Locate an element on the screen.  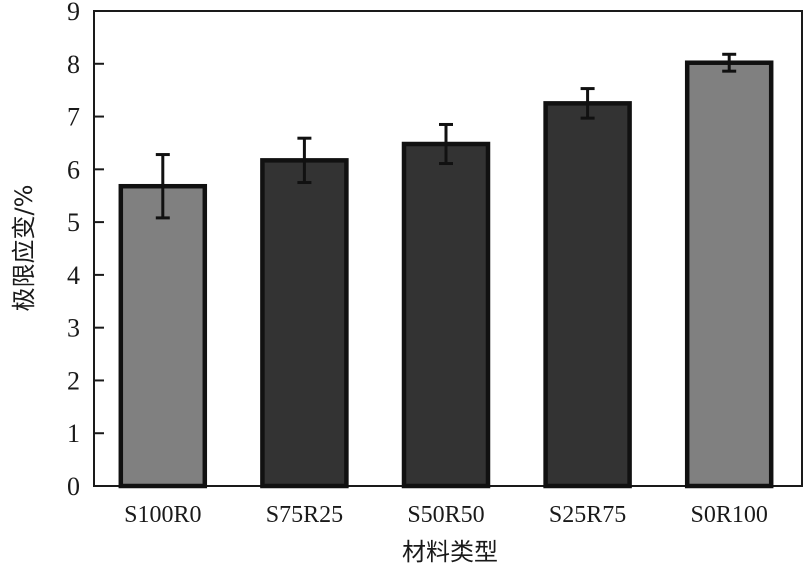
y-tick-label: 9 is located at coordinates (73, 13).